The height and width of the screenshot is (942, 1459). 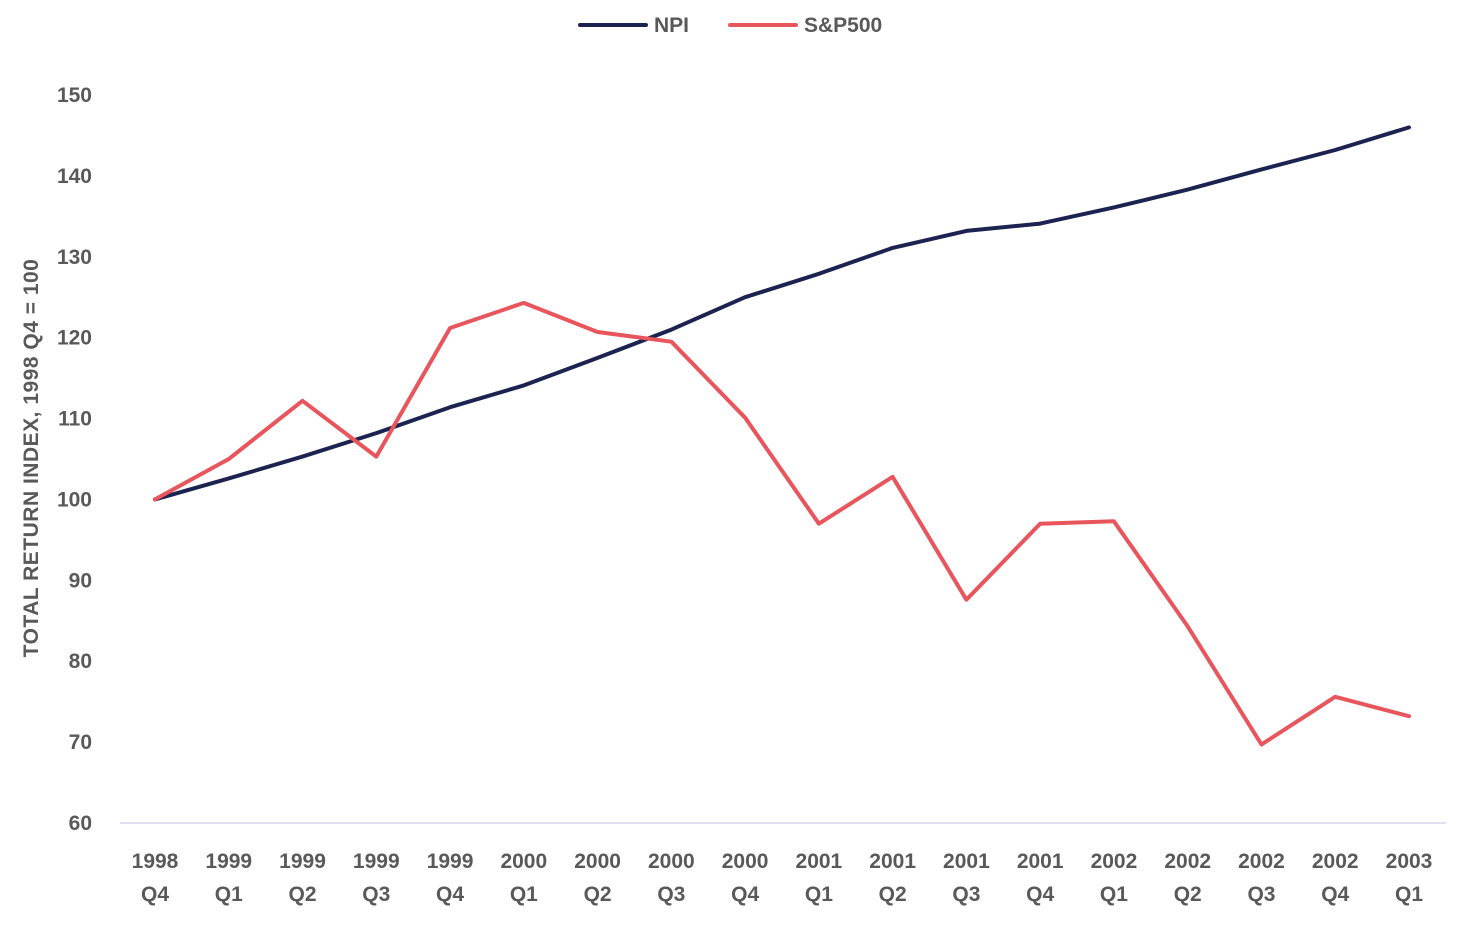 What do you see at coordinates (302, 878) in the screenshot?
I see `x-tick-label: 1999 Q2` at bounding box center [302, 878].